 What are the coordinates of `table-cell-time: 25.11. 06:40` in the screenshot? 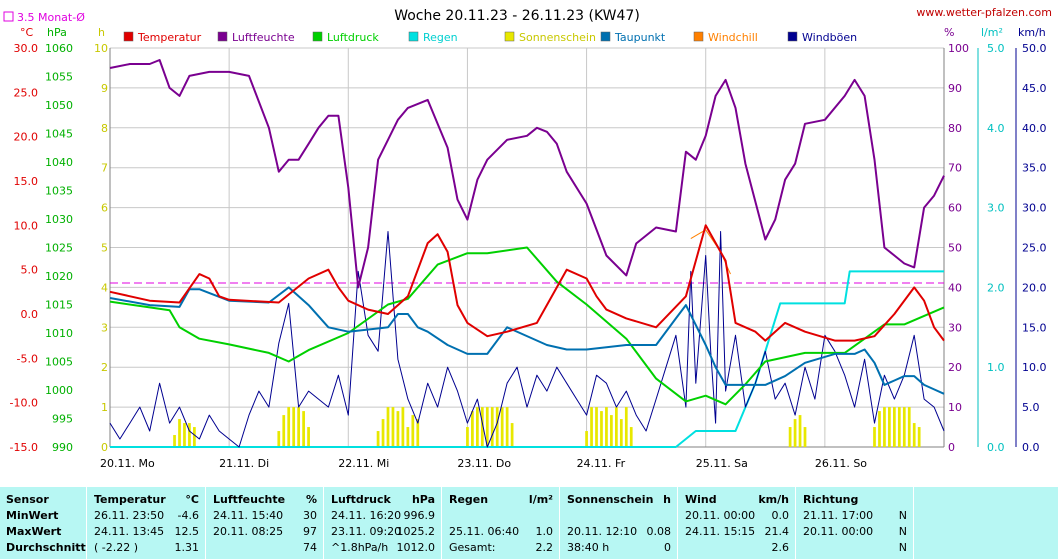 It's located at (484, 531).